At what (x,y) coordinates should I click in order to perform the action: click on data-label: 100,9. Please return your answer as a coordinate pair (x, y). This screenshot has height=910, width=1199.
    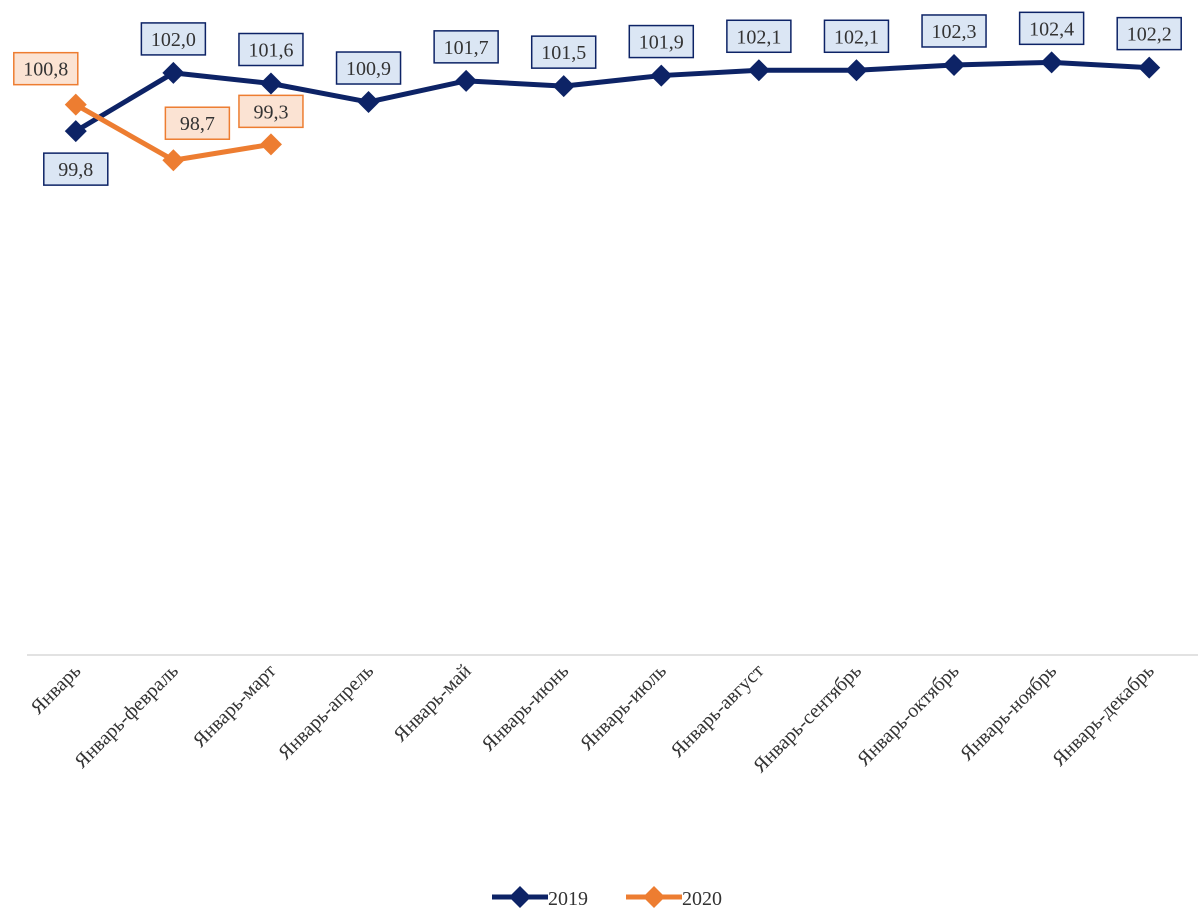
    Looking at the image, I should click on (368, 69).